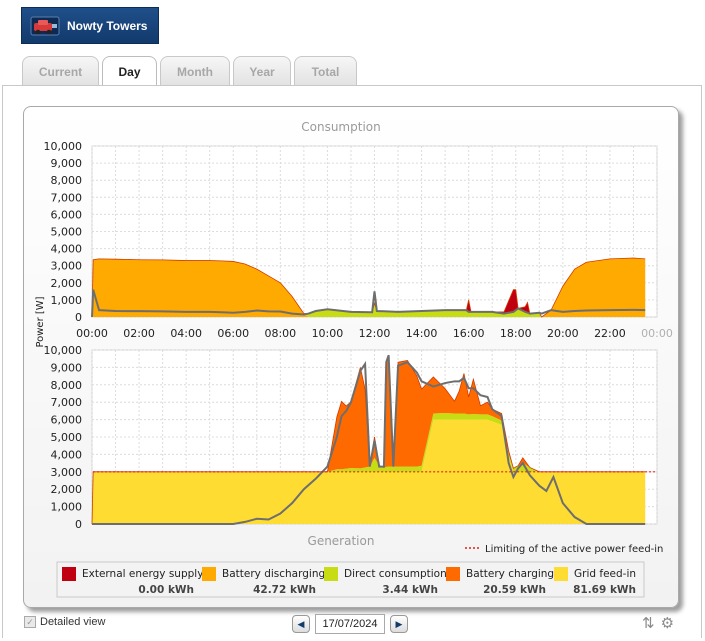 This screenshot has height=641, width=705. What do you see at coordinates (45, 25) in the screenshot?
I see `car-logo-icon` at bounding box center [45, 25].